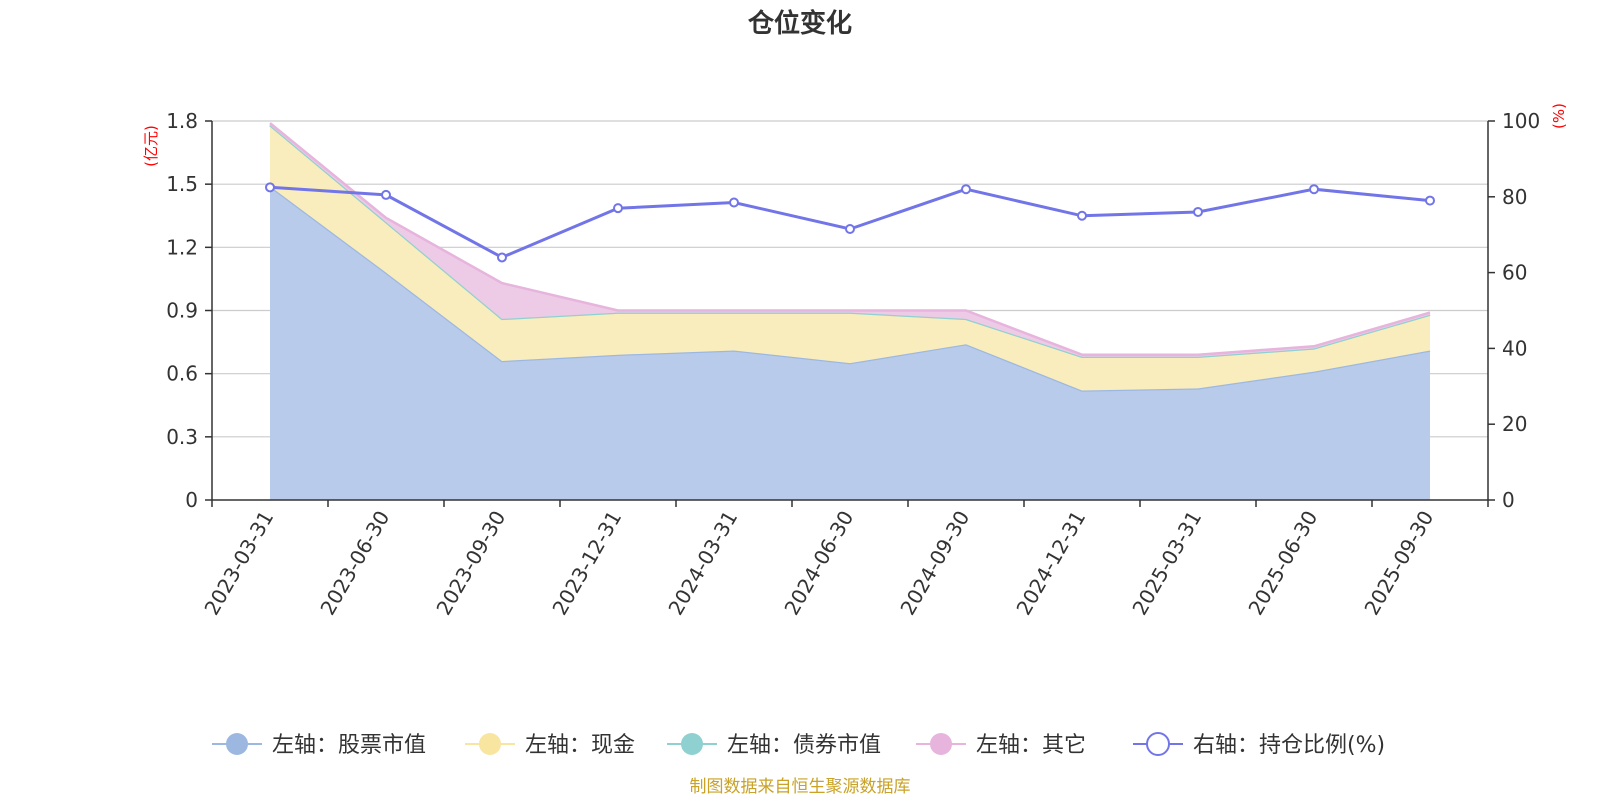 The image size is (1600, 800). What do you see at coordinates (182, 247) in the screenshot?
I see `left-tick-label: 1.2` at bounding box center [182, 247].